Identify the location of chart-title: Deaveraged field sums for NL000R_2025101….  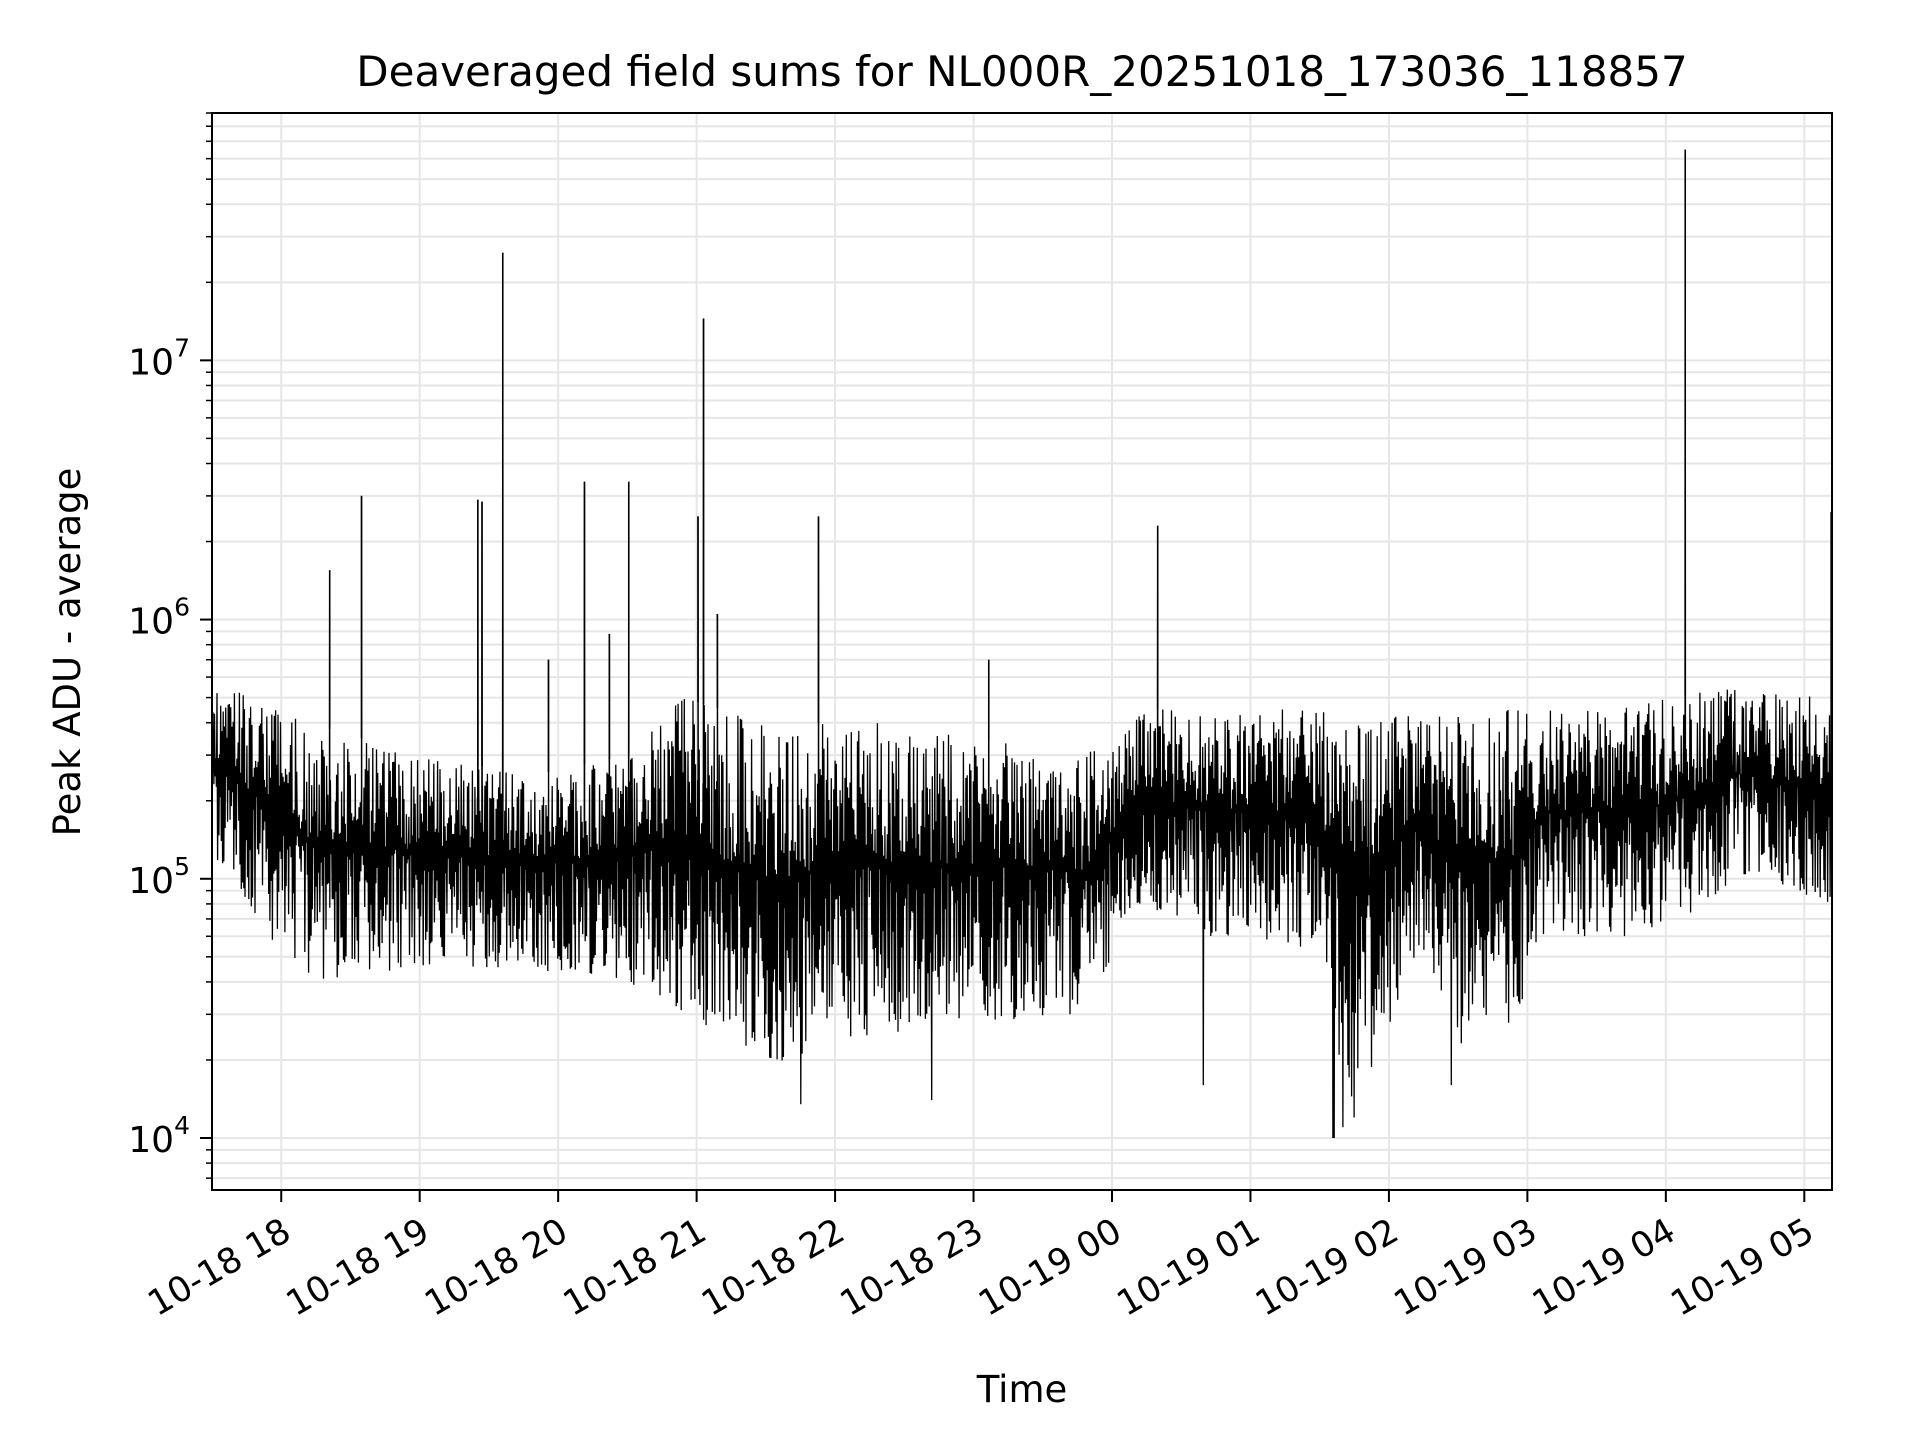
(1021, 71).